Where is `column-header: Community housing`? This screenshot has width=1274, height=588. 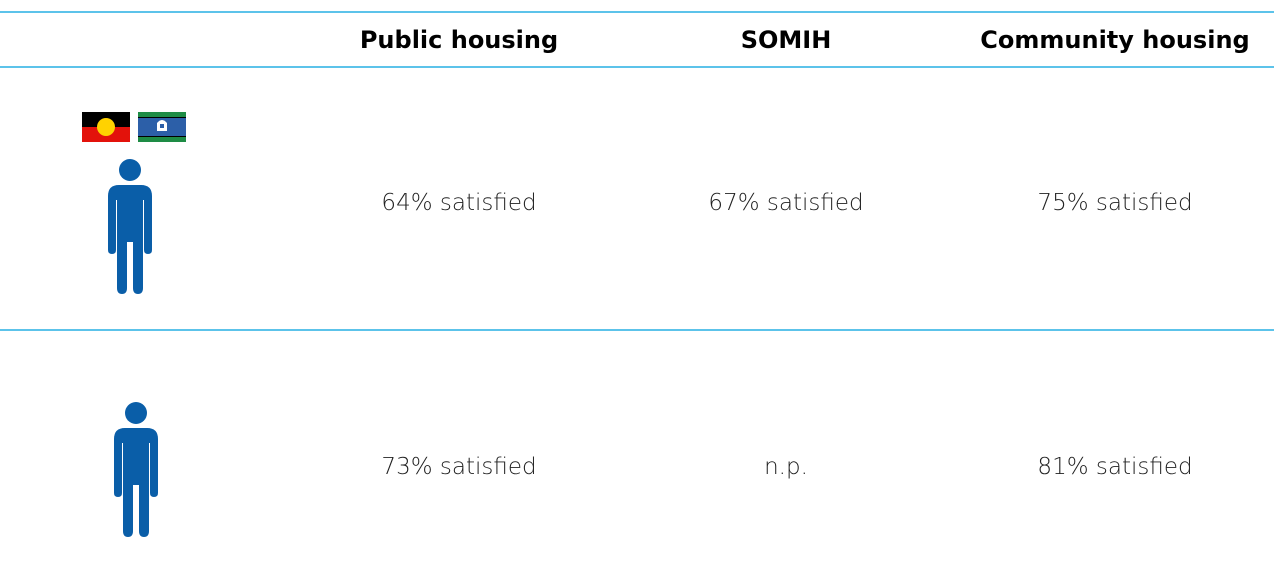
column-header: Community housing is located at coordinates (1115, 40).